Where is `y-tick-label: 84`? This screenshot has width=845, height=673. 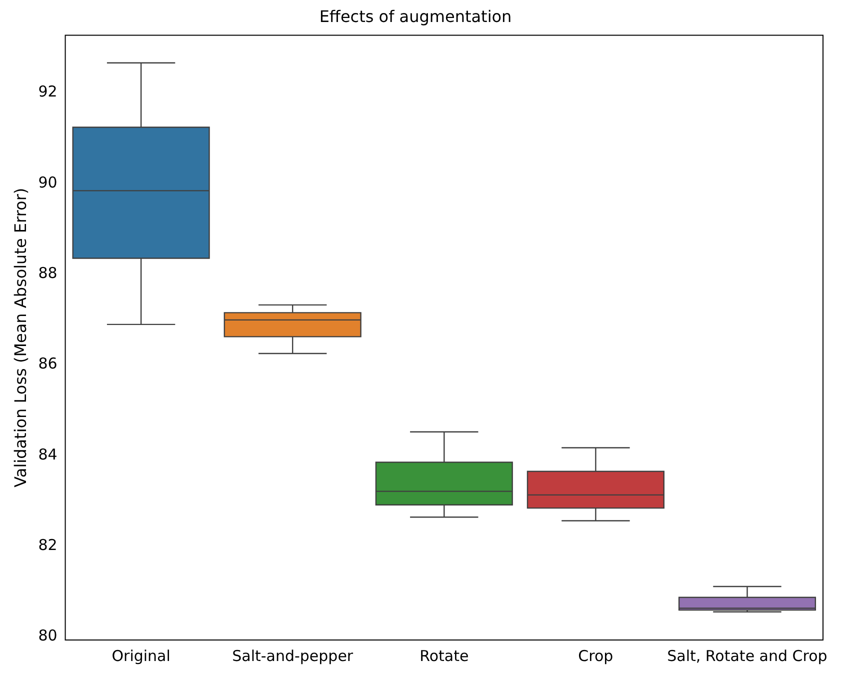 y-tick-label: 84 is located at coordinates (48, 454).